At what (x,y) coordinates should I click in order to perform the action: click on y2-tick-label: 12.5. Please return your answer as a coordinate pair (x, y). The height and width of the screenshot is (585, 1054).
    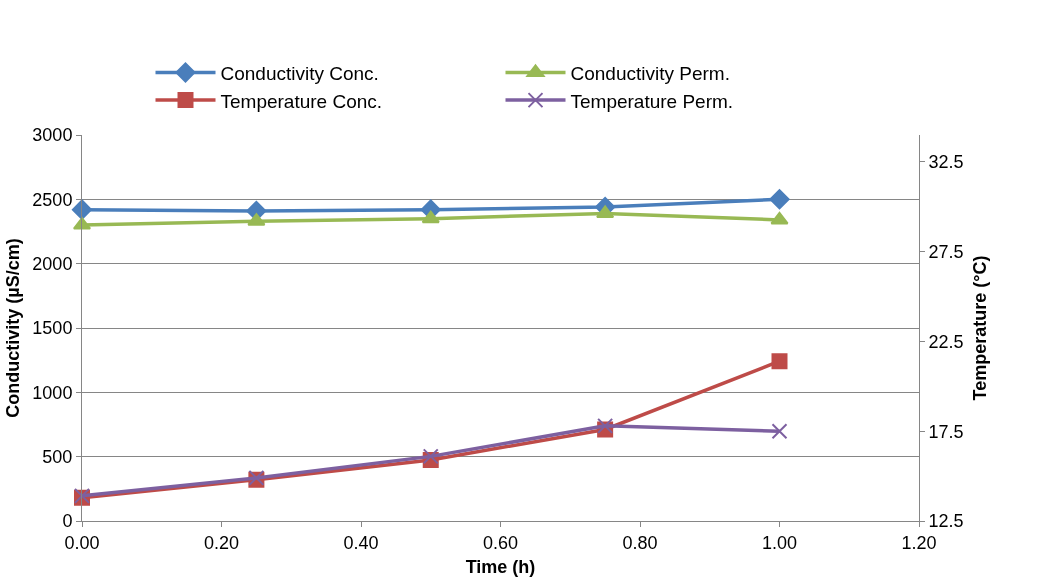
    Looking at the image, I should click on (946, 521).